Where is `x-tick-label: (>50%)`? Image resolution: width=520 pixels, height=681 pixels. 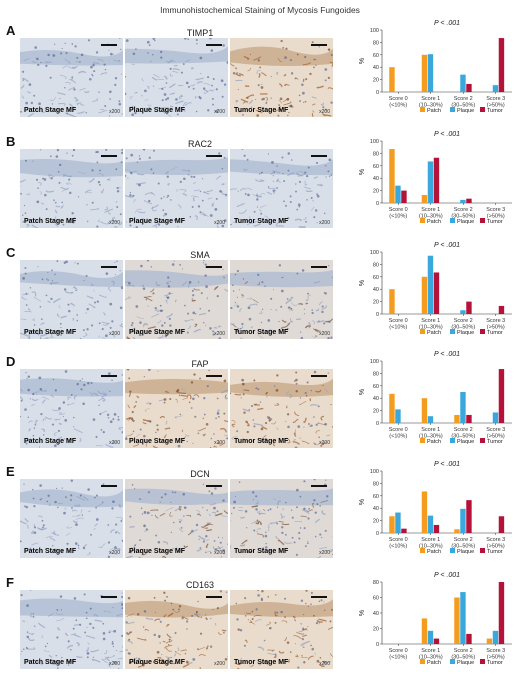
x-tick-label: (>50%) is located at coordinates (496, 106).